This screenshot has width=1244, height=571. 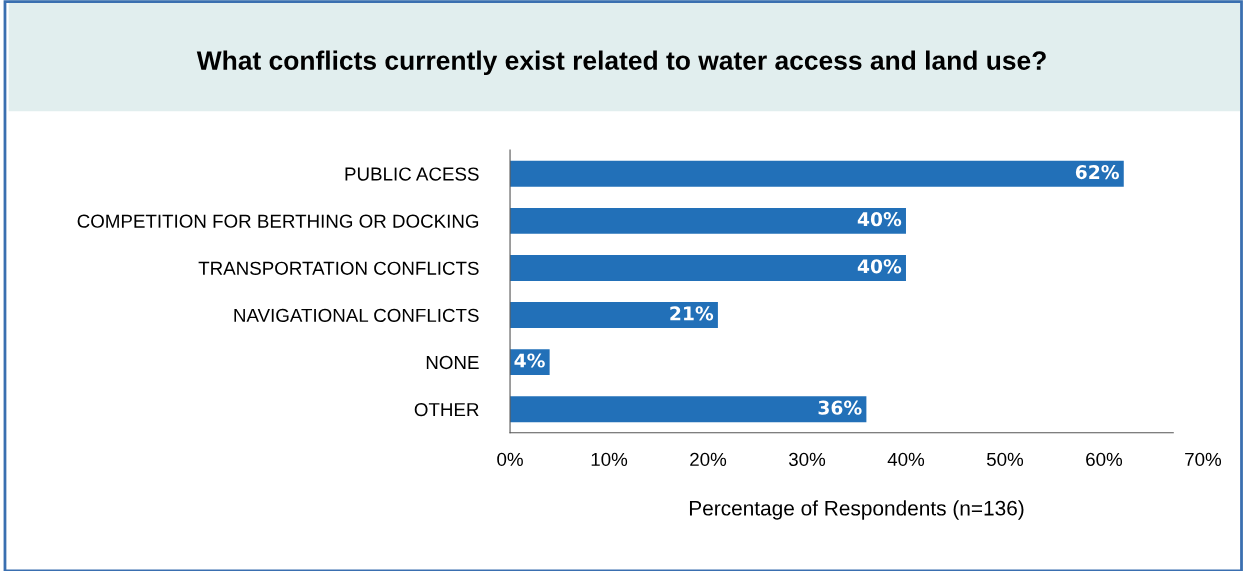 I want to click on x-axis-title: Percentage of Respondents (n=136), so click(x=856, y=510).